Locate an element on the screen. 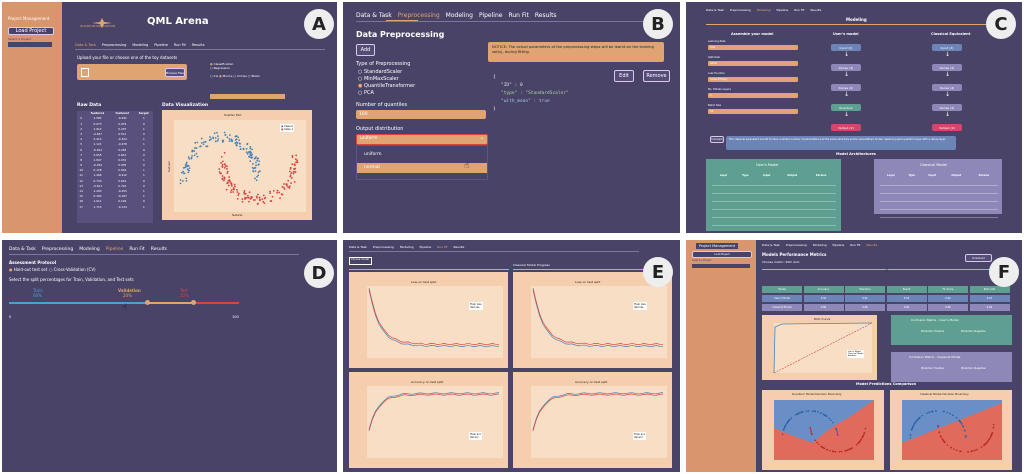 Image resolution: width=1024 pixels, height=474 pixels. radio-iris: ○ Iris is located at coordinates (214, 76).